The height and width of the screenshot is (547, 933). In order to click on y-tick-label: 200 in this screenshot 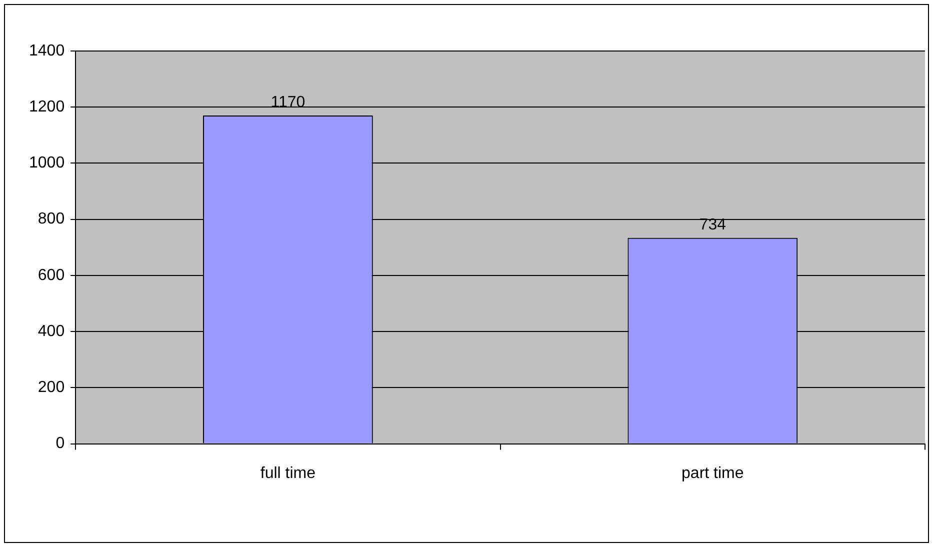, I will do `click(51, 387)`.